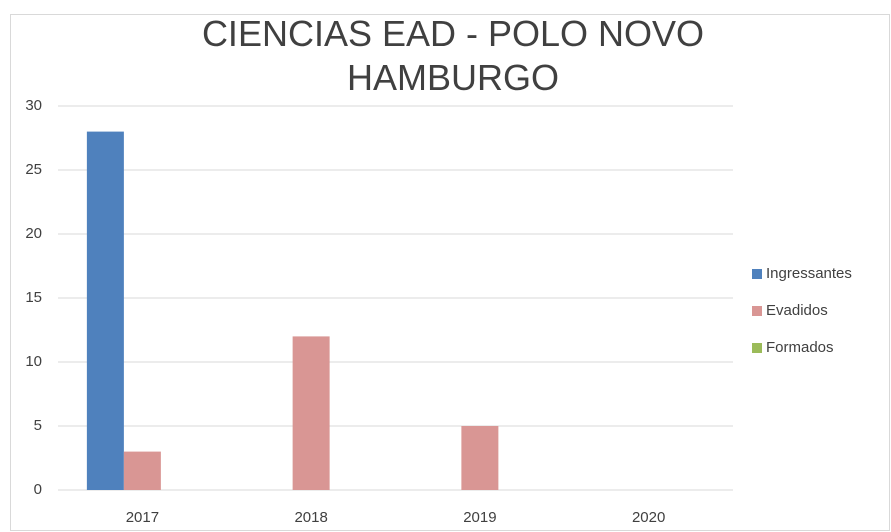 This screenshot has height=532, width=891. Describe the element at coordinates (33, 105) in the screenshot. I see `y-tick-label: 30` at that location.